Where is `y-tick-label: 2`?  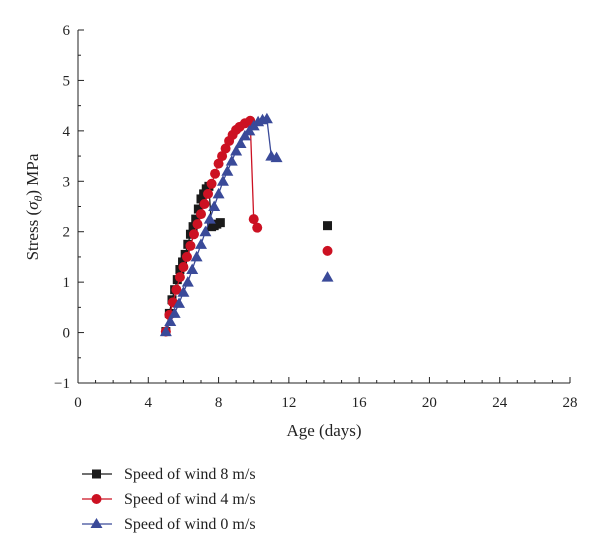 y-tick-label: 2 is located at coordinates (67, 233).